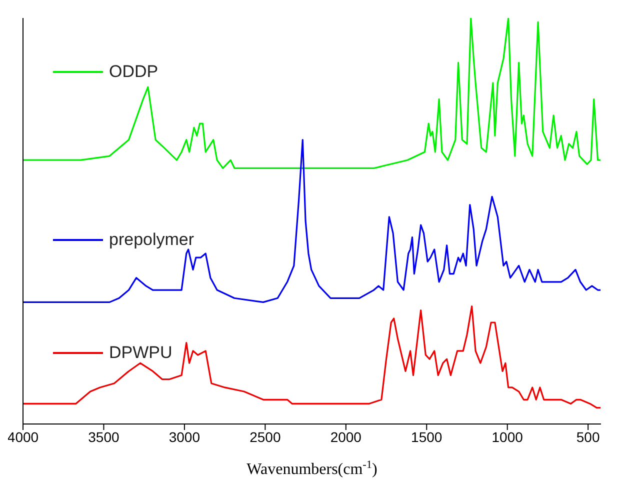 The image size is (631, 502). Describe the element at coordinates (588, 436) in the screenshot. I see `x-tick-label: 500` at that location.